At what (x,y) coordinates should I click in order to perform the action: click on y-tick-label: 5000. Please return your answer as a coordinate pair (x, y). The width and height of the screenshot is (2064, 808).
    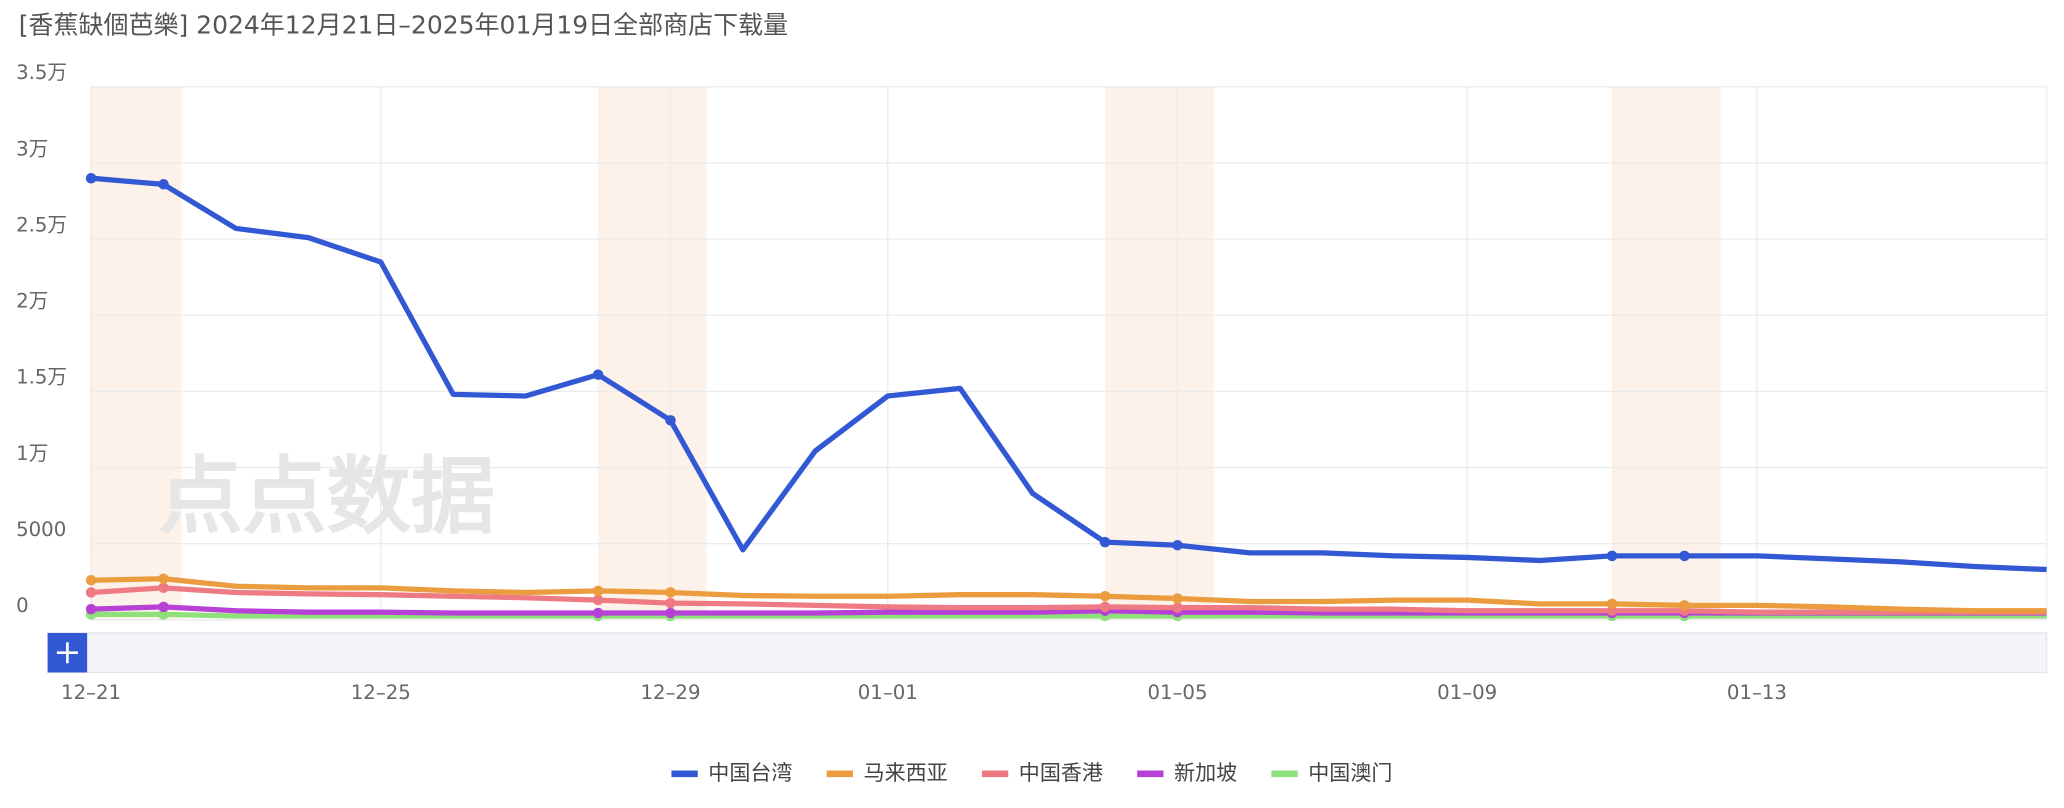
    Looking at the image, I should click on (41, 529).